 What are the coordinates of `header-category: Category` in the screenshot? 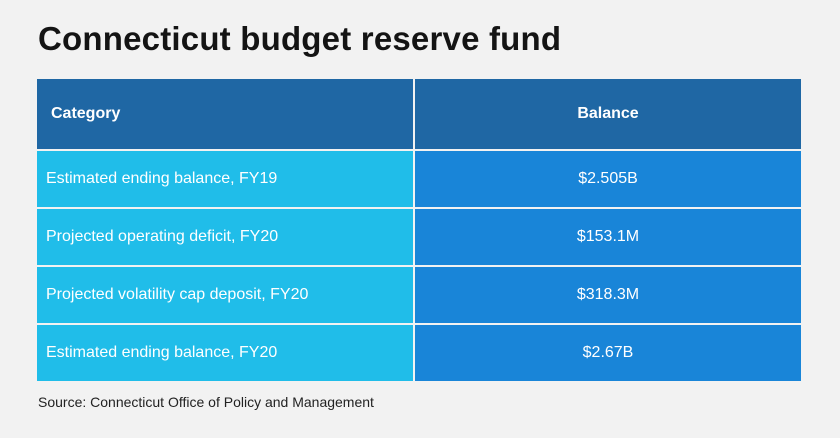 It's located at (225, 114).